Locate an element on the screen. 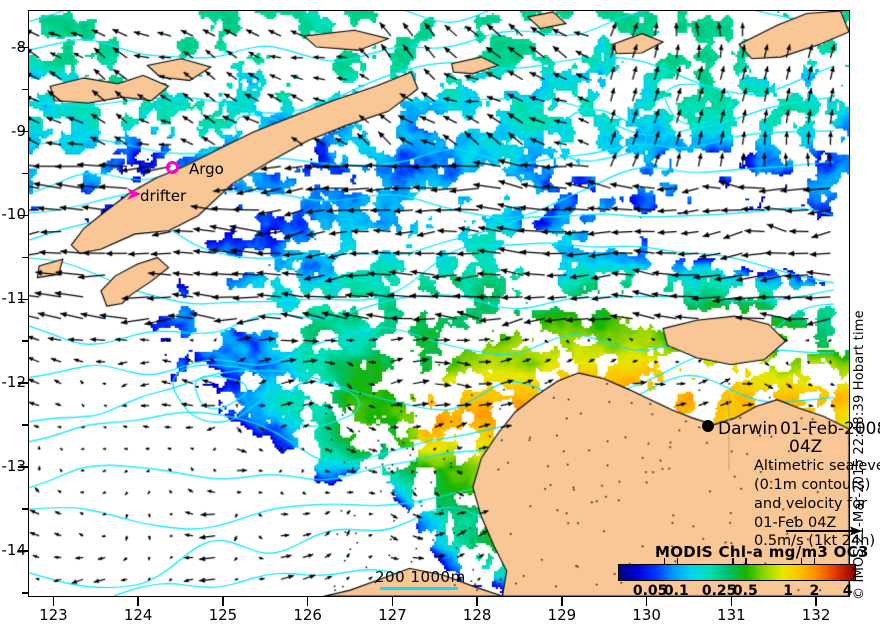  y-tick-label: -12 is located at coordinates (14, 382).